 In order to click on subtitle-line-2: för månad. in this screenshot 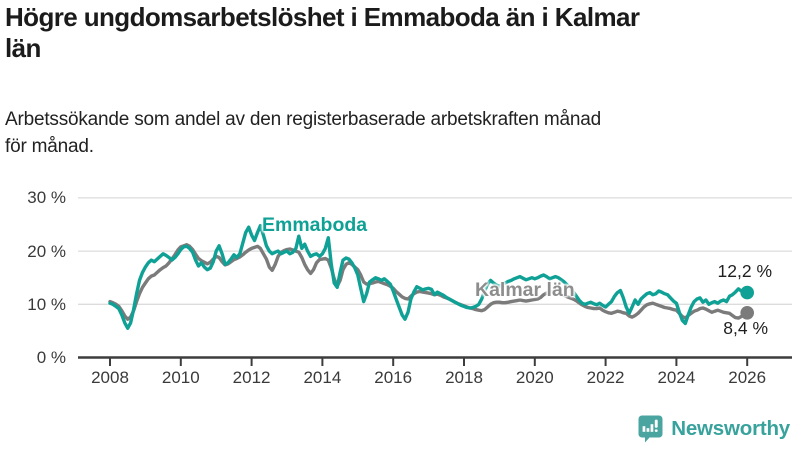, I will do `click(49, 146)`.